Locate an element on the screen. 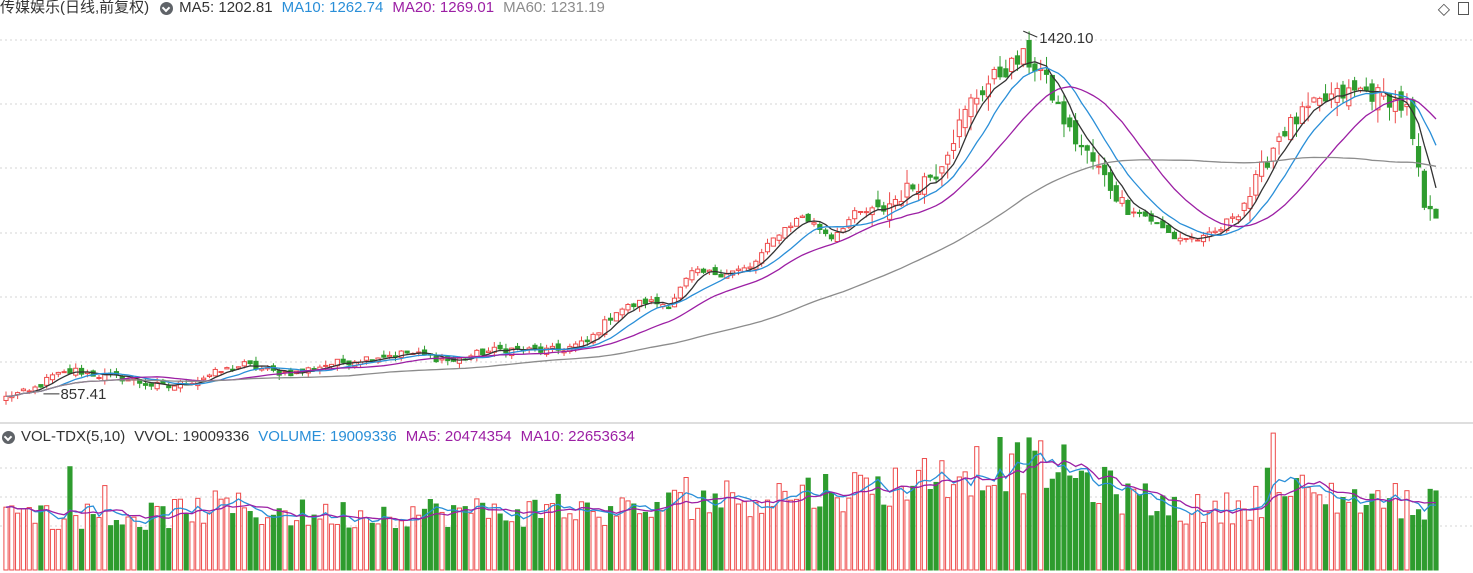 This screenshot has width=1473, height=573. volume-settings-icon is located at coordinates (8, 437).